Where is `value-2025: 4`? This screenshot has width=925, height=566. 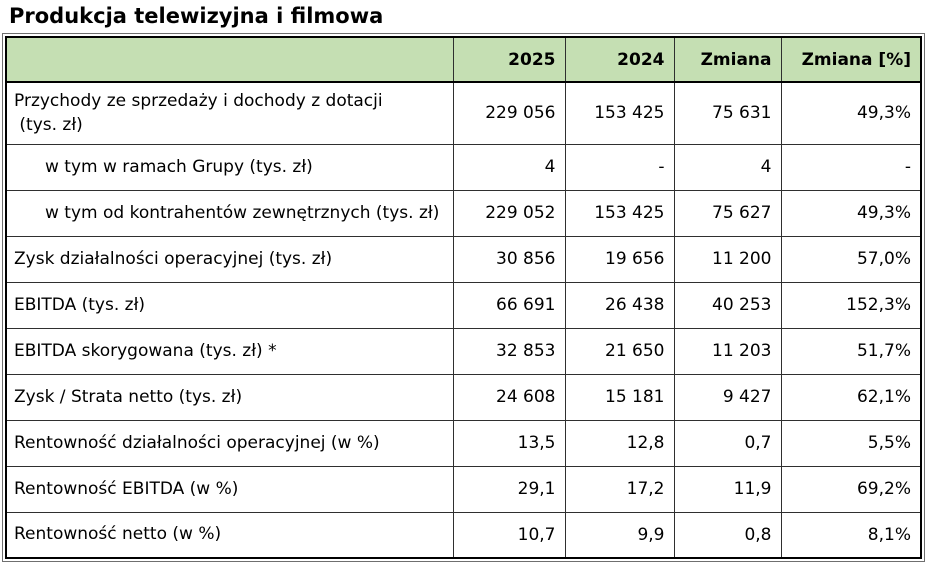
value-2025: 4 is located at coordinates (509, 167).